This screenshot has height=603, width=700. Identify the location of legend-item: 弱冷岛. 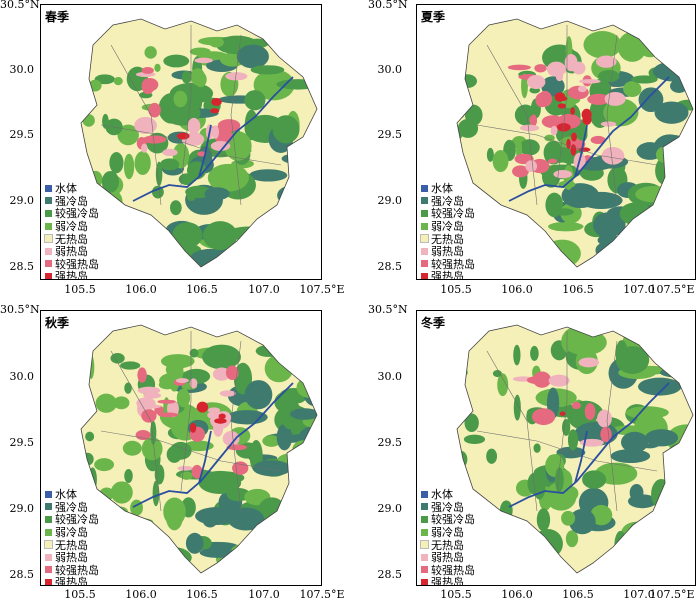
(448, 226).